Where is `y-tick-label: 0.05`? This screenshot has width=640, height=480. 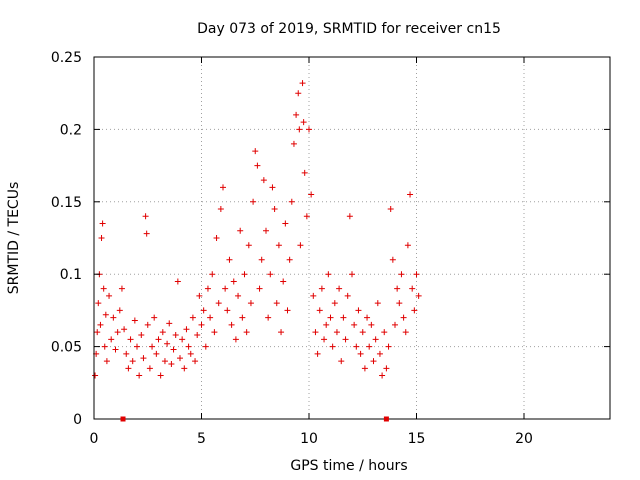 y-tick-label: 0.05 is located at coordinates (66, 348).